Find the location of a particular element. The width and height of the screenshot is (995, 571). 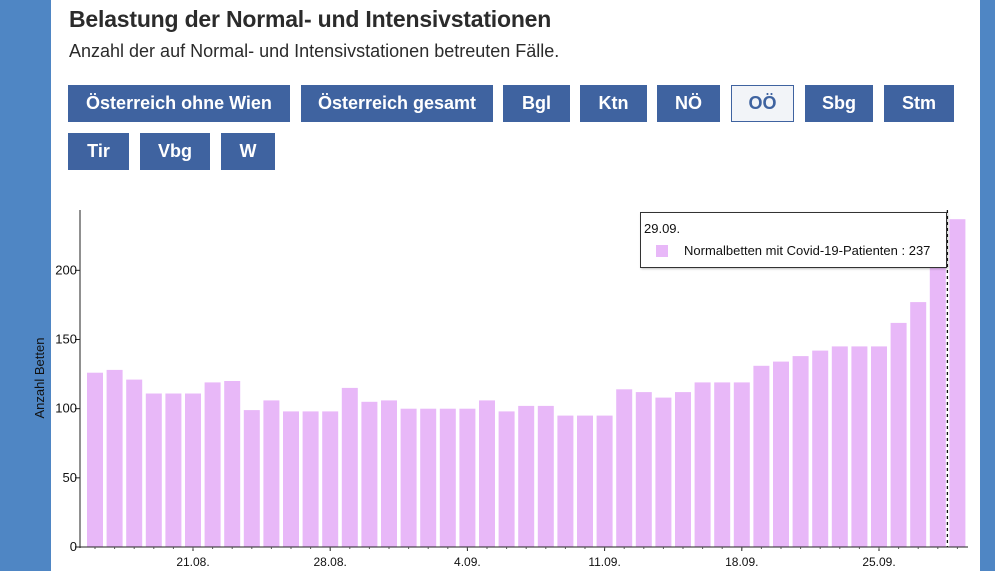

bar-21.08. is located at coordinates (193, 470).